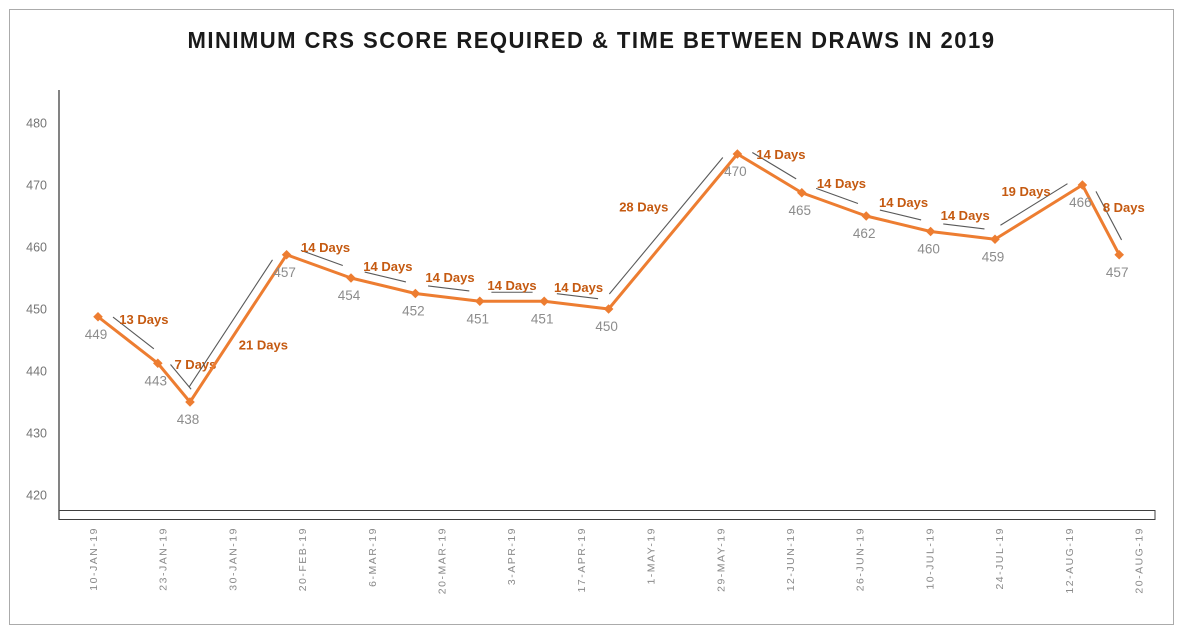 This screenshot has width=1183, height=634. What do you see at coordinates (512, 556) in the screenshot?
I see `x-tick-label: 3-APR-19` at bounding box center [512, 556].